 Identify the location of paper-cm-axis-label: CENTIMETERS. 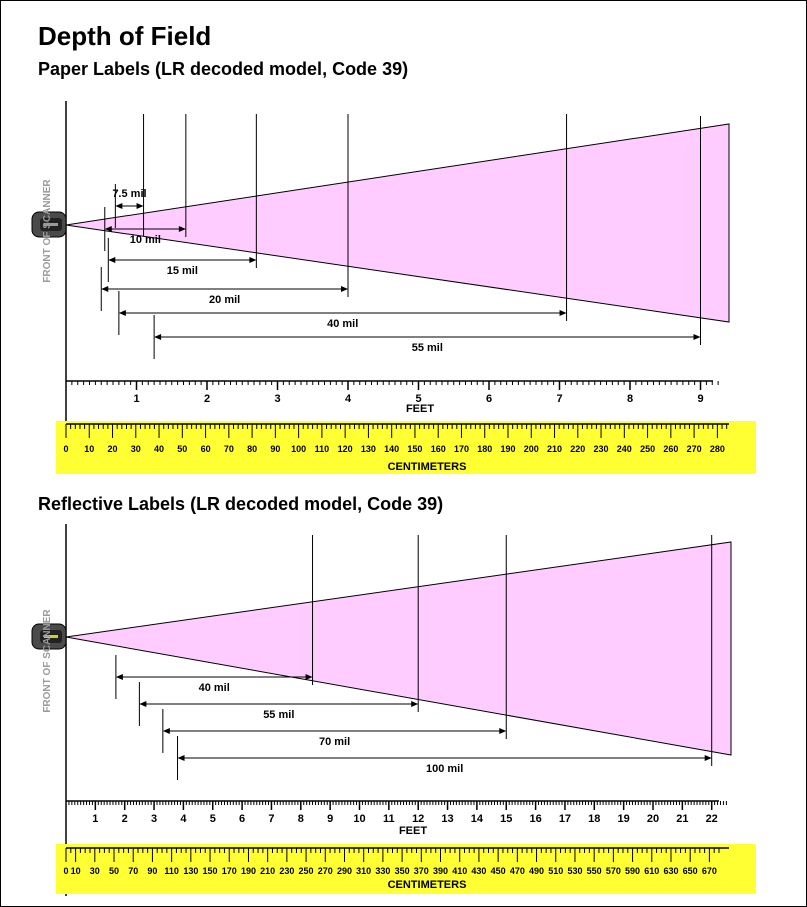
(427, 467).